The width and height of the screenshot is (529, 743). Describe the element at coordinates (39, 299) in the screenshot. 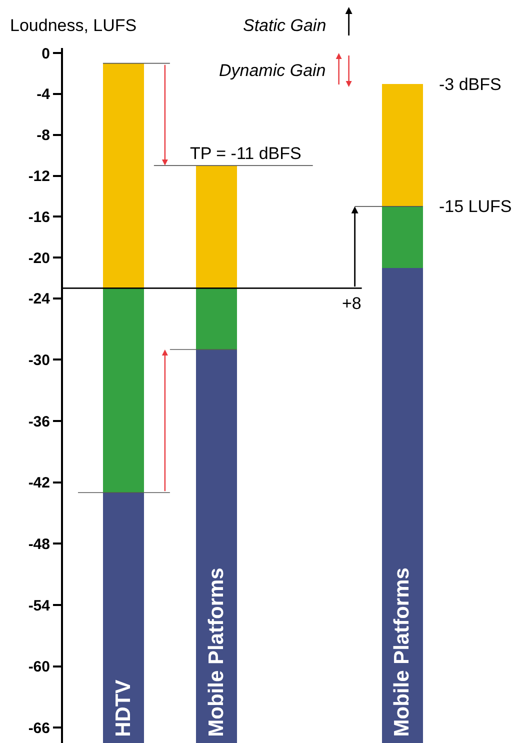

I see `y-tick-label: -24` at that location.